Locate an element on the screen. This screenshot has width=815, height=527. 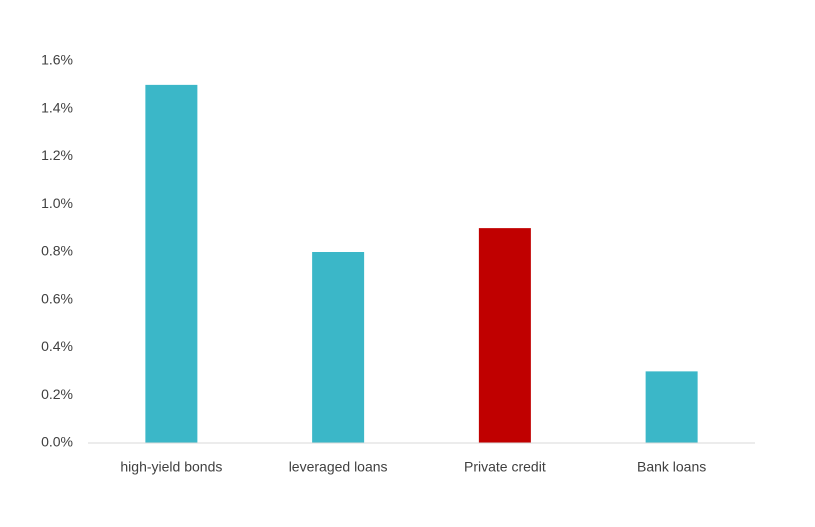
y-tick-label: 1.4% is located at coordinates (57, 107).